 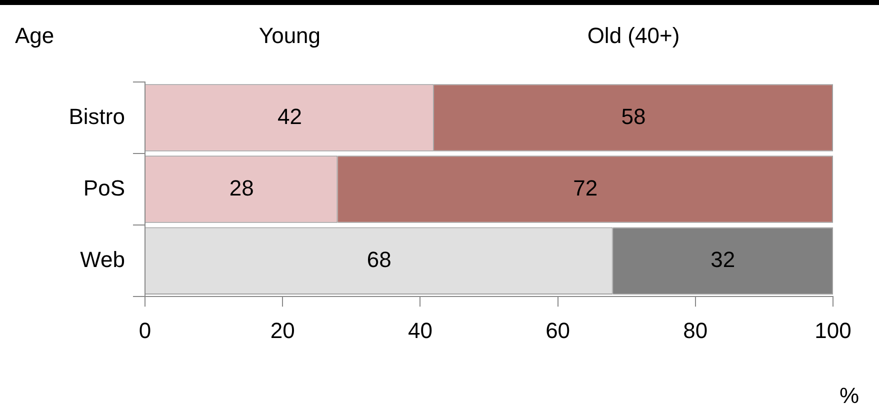 What do you see at coordinates (379, 259) in the screenshot?
I see `data-label: 68` at bounding box center [379, 259].